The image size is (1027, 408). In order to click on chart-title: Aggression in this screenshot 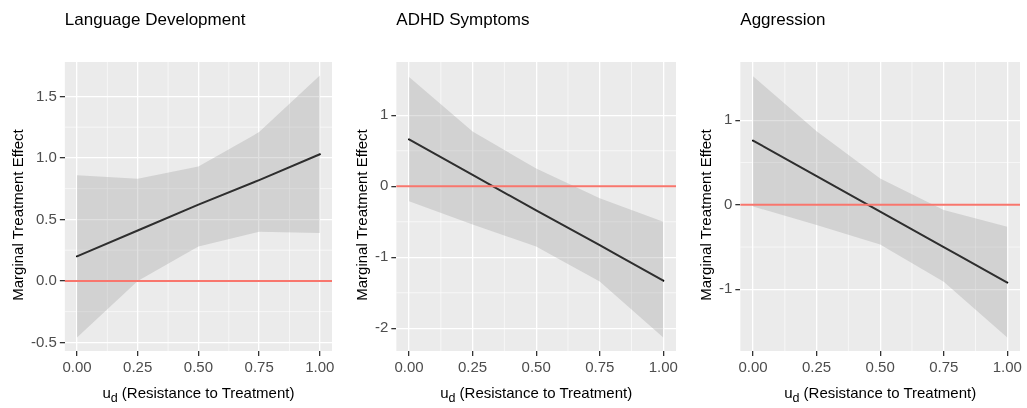, I will do `click(783, 20)`.